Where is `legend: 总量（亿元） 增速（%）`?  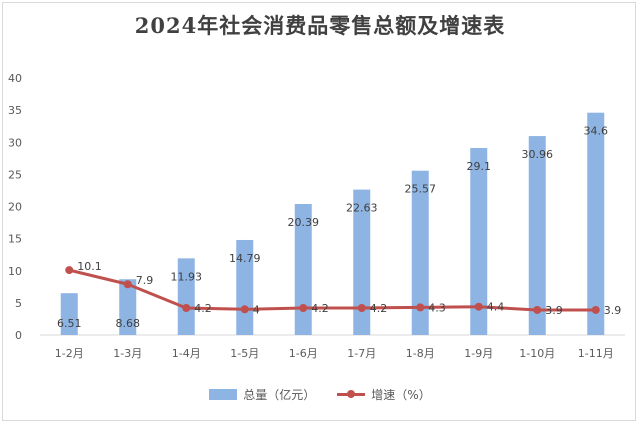
legend: 总量（亿元） 增速（%） is located at coordinates (320, 394).